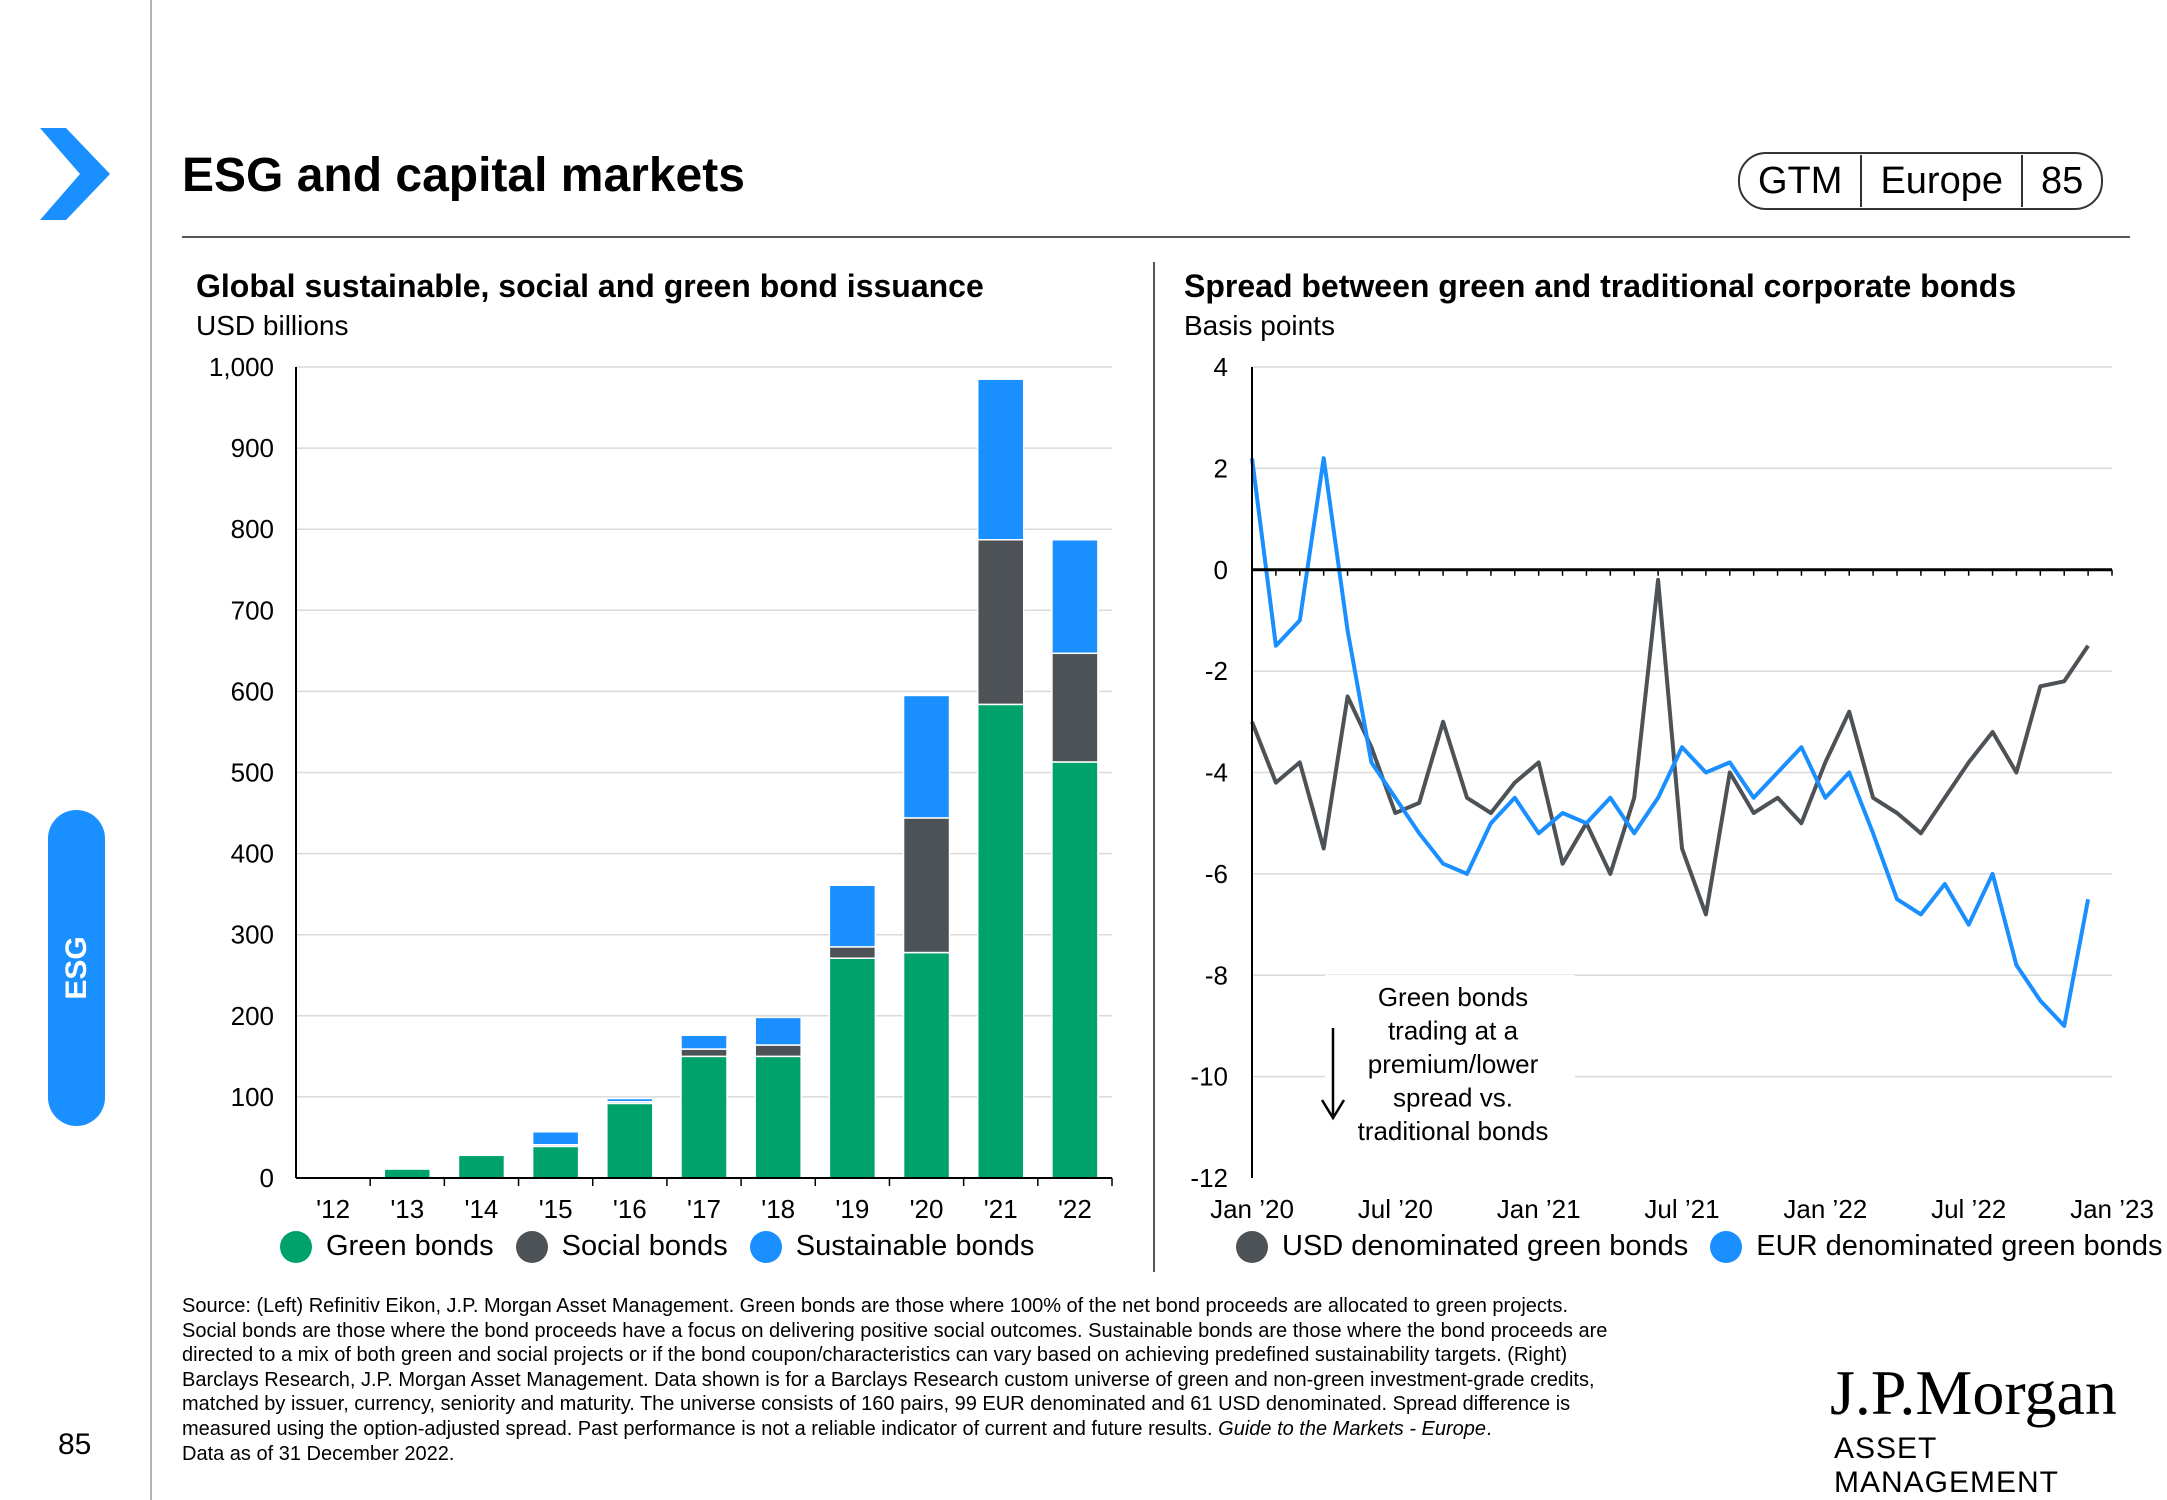 The width and height of the screenshot is (2167, 1500). What do you see at coordinates (252, 610) in the screenshot?
I see `y-tick-label: 700` at bounding box center [252, 610].